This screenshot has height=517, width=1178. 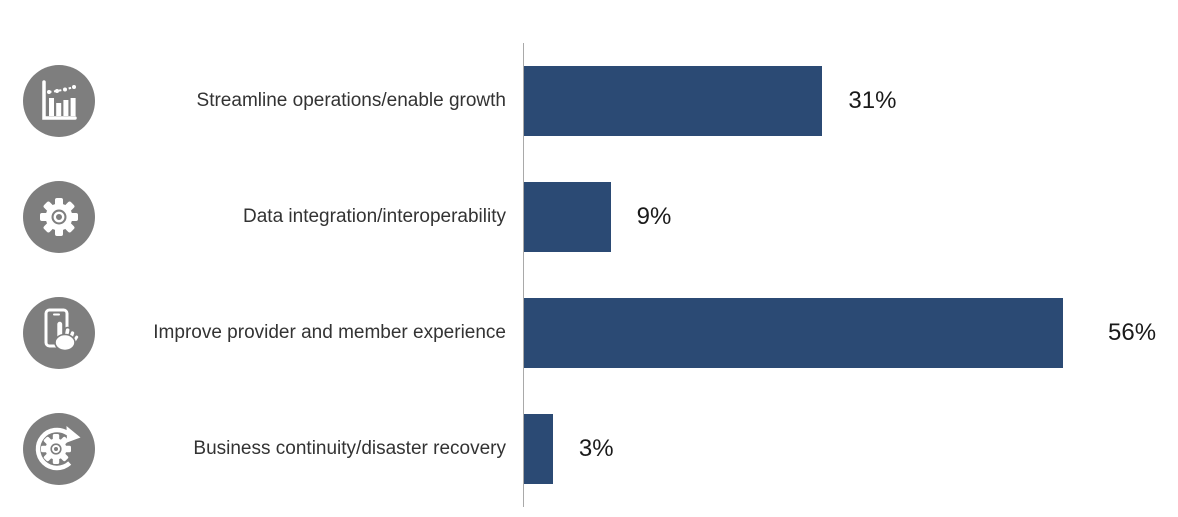 I want to click on y-axis-line, so click(x=523, y=275).